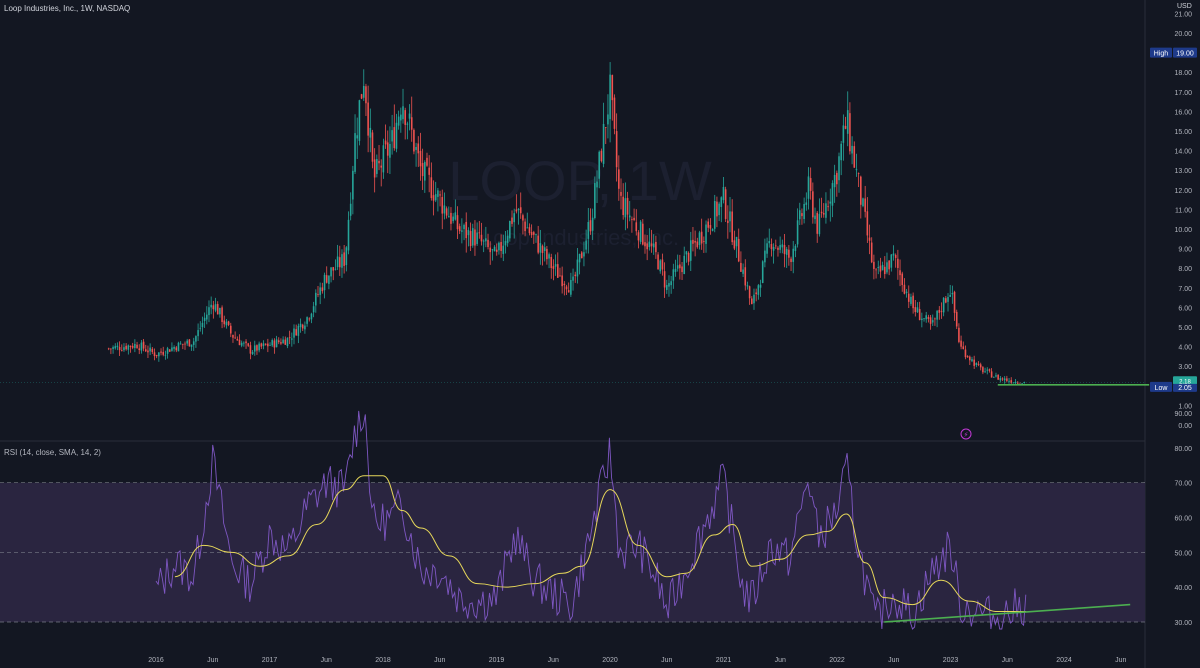 This screenshot has height=668, width=1200. I want to click on price-tick-label: 1.00, so click(1185, 406).